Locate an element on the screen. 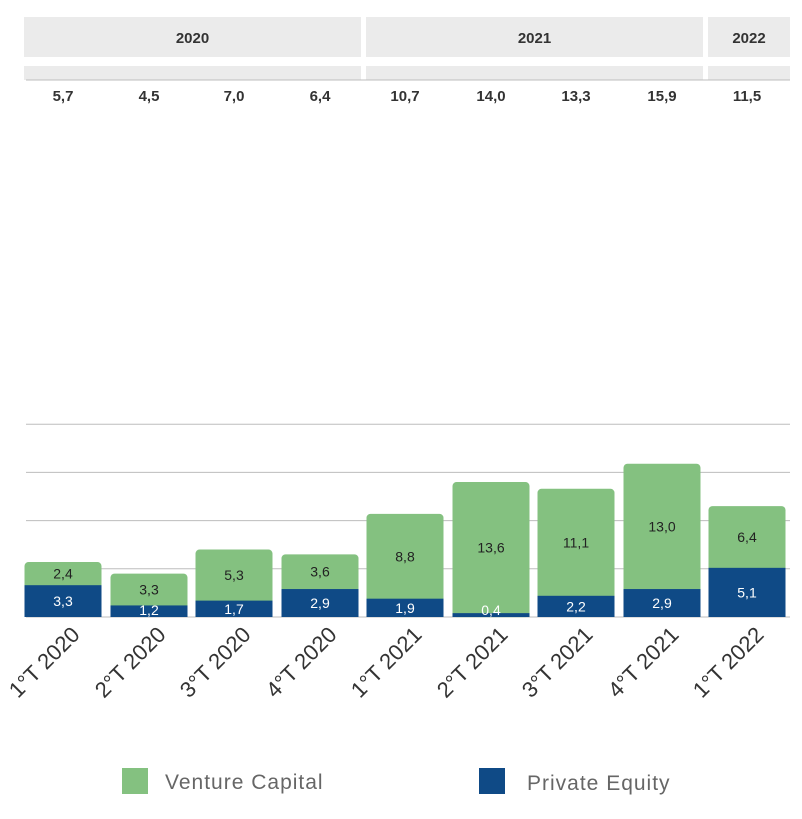 This screenshot has height=819, width=802. year-header-row: 2020 2021 2022 is located at coordinates (407, 48).